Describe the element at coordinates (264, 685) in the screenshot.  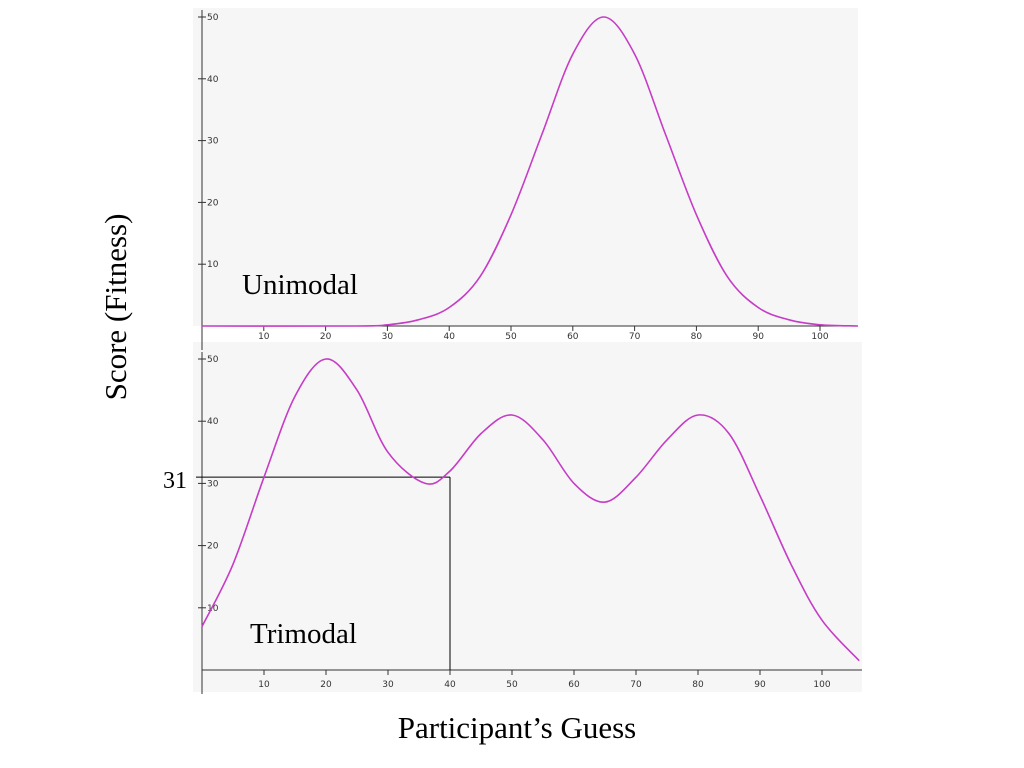
I see `trimodal-x-tick-label: 10` at that location.